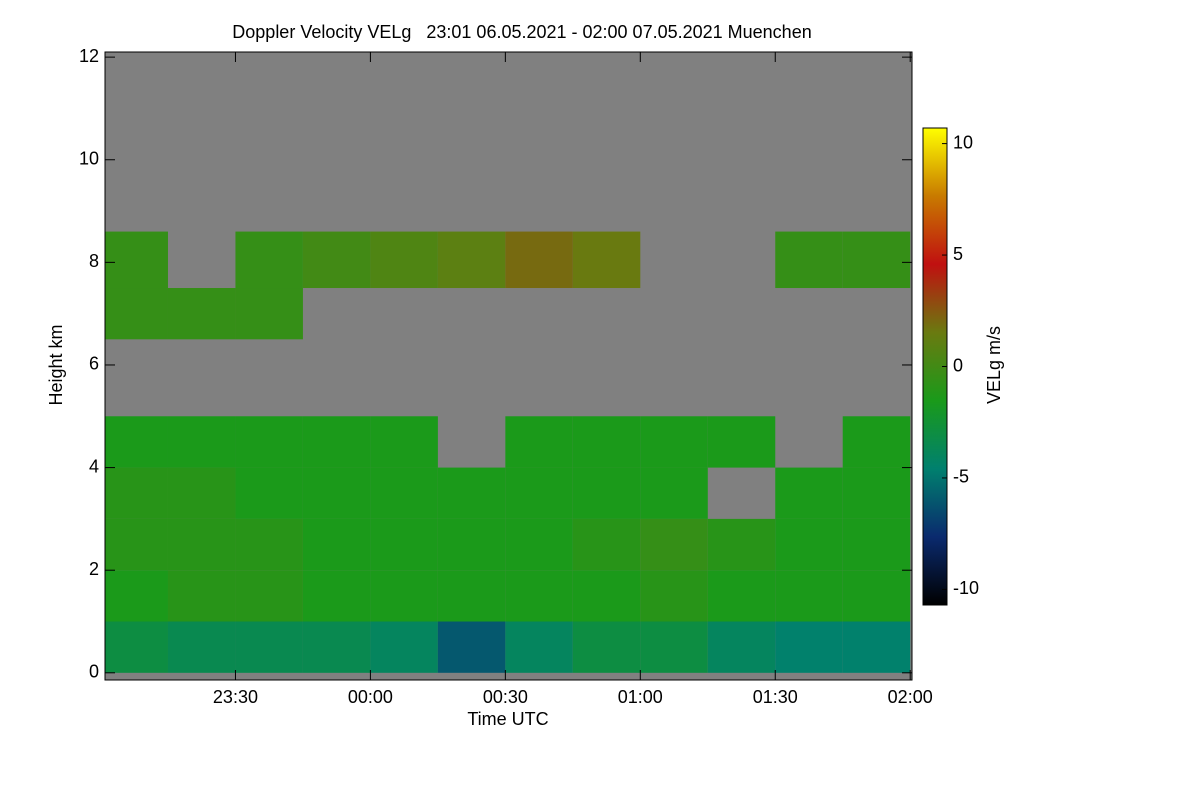  Describe the element at coordinates (89, 56) in the screenshot. I see `y-tick-label: 12` at that location.